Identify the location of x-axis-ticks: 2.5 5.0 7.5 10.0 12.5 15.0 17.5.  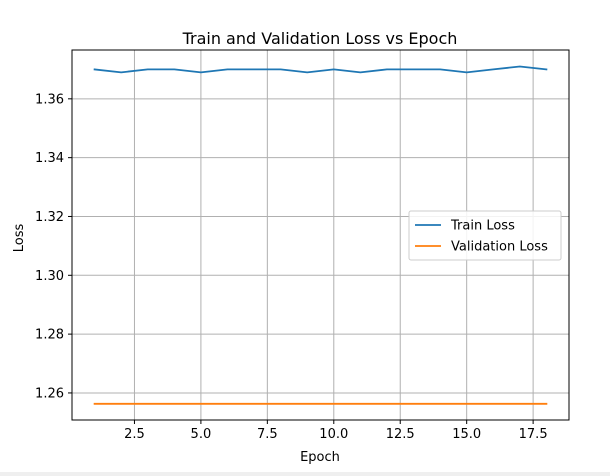
(336, 431).